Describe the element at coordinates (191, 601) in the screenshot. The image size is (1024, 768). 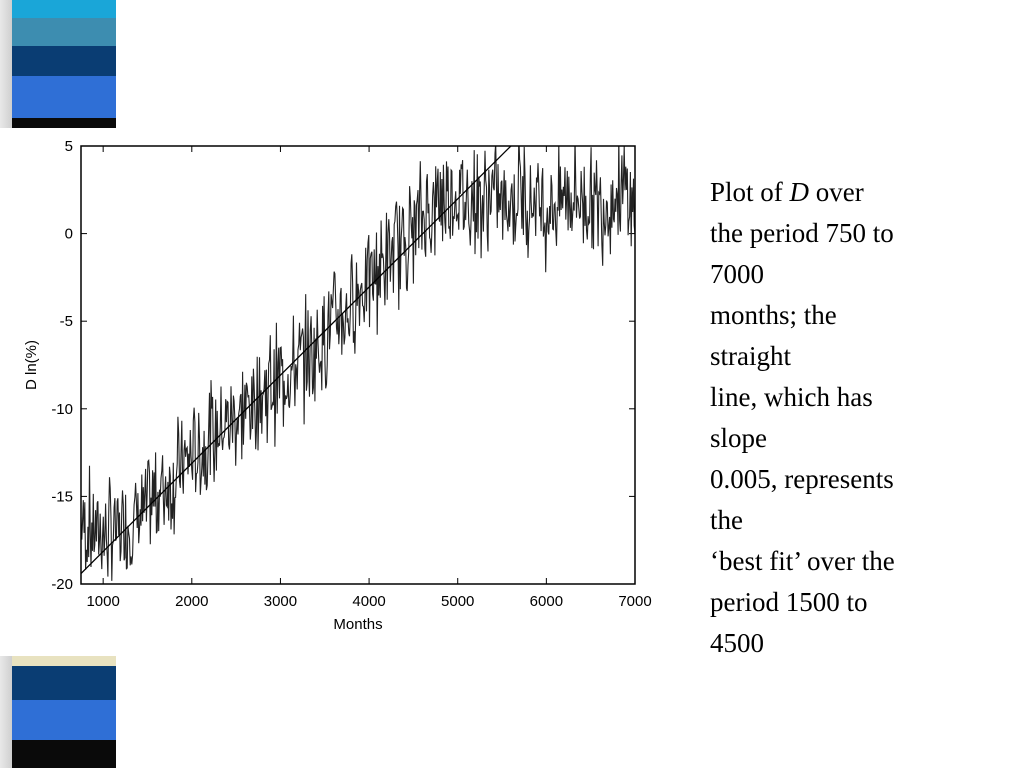
I see `x-tick-label: 2000` at that location.